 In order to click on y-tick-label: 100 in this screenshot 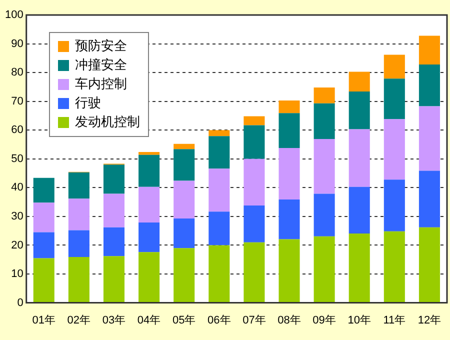, I will do `click(14, 15)`.